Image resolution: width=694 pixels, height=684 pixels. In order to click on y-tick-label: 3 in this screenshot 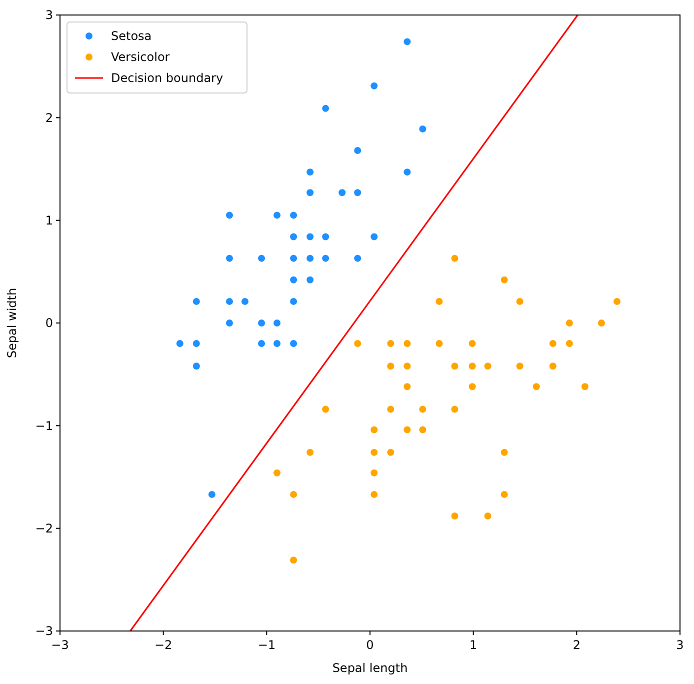, I will do `click(49, 15)`.